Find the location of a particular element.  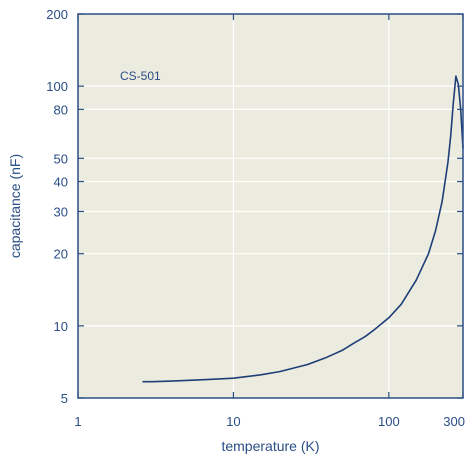

y-tick-label: 20 is located at coordinates (61, 254).